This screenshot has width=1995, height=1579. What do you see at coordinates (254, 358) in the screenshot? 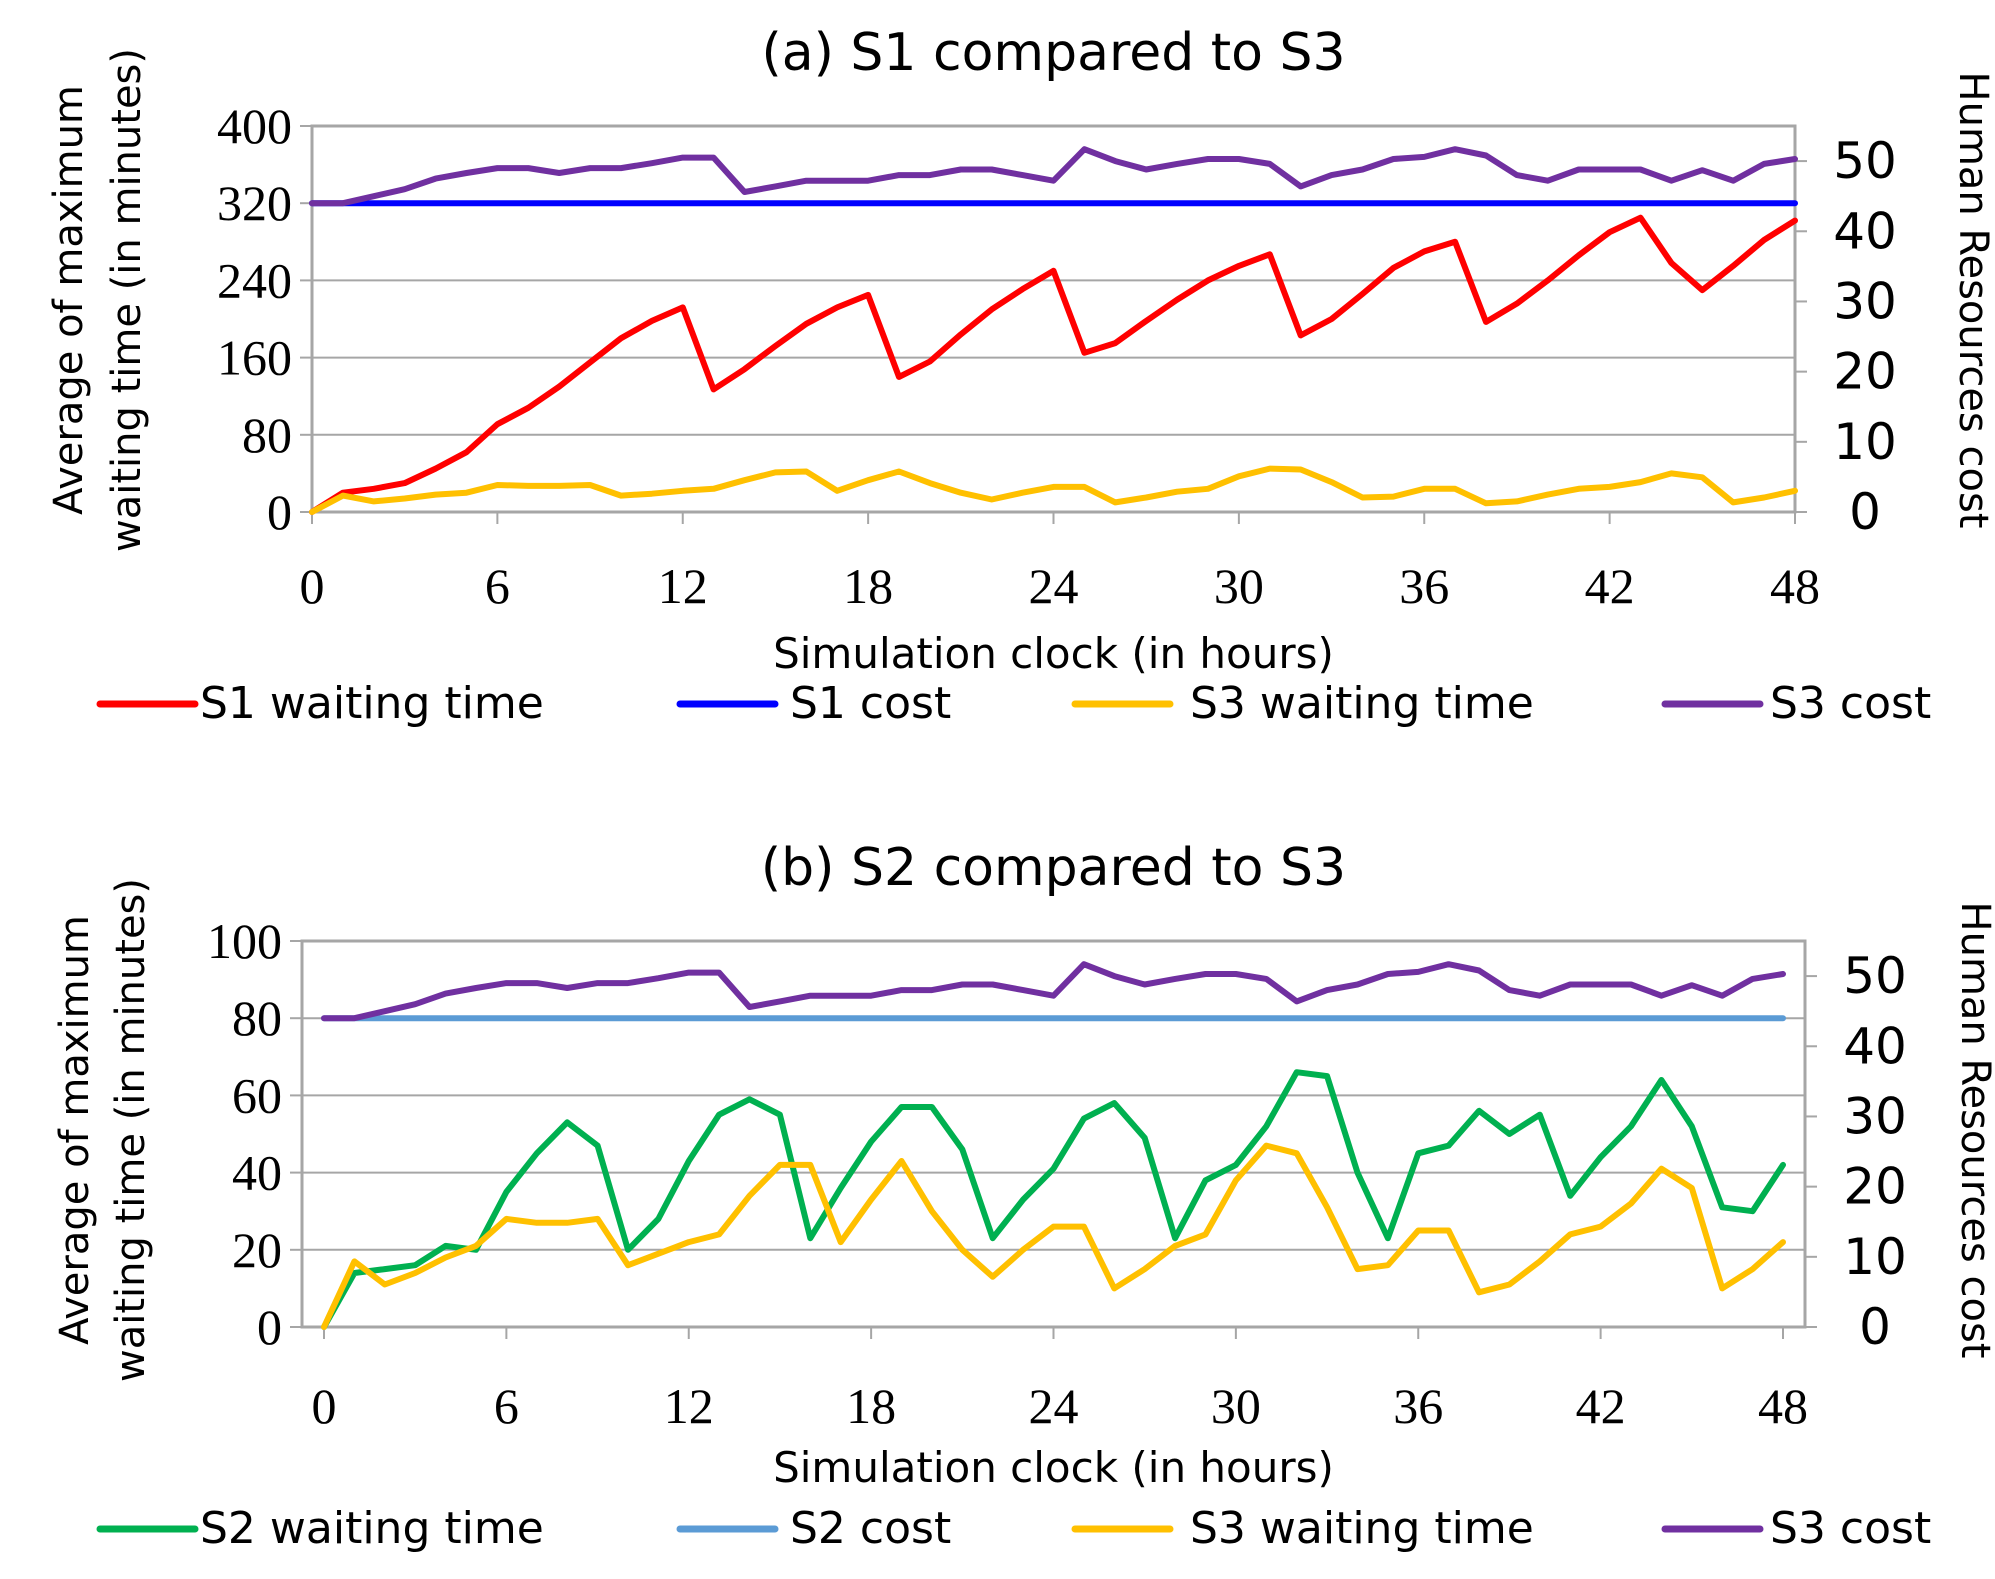
I see `y-tick-label: 160` at bounding box center [254, 358].